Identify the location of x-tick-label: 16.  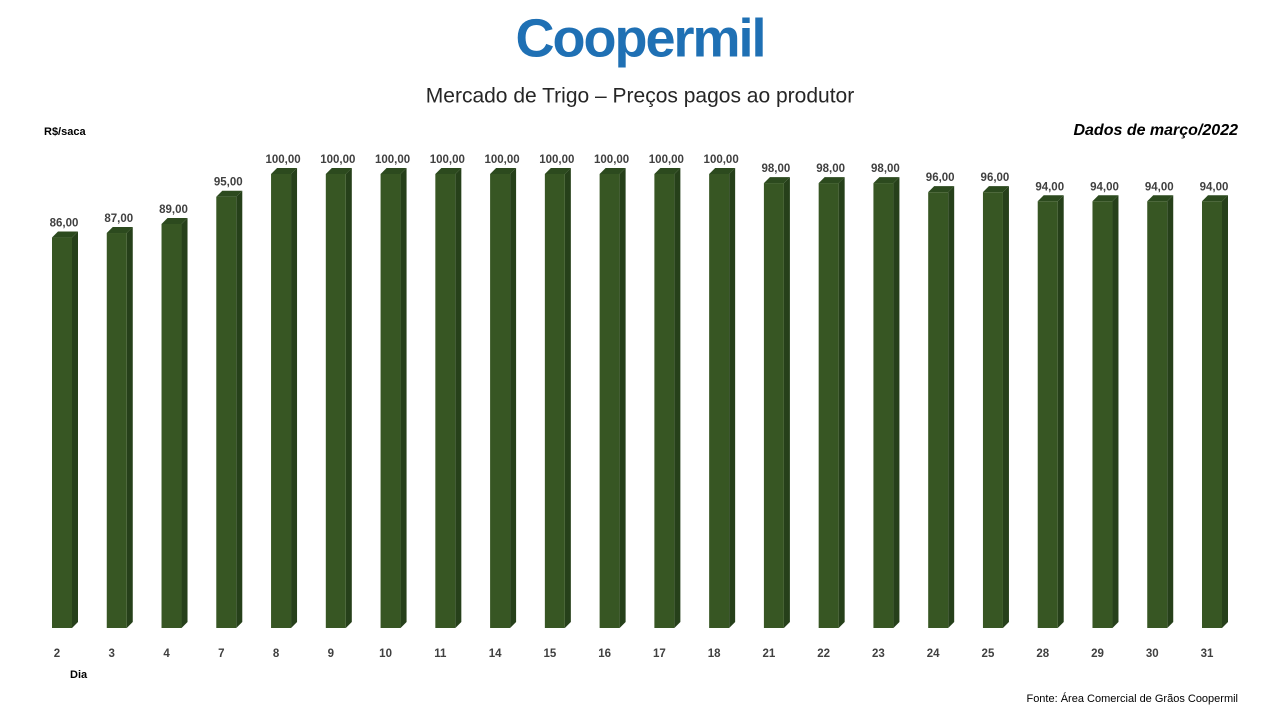
(604, 654).